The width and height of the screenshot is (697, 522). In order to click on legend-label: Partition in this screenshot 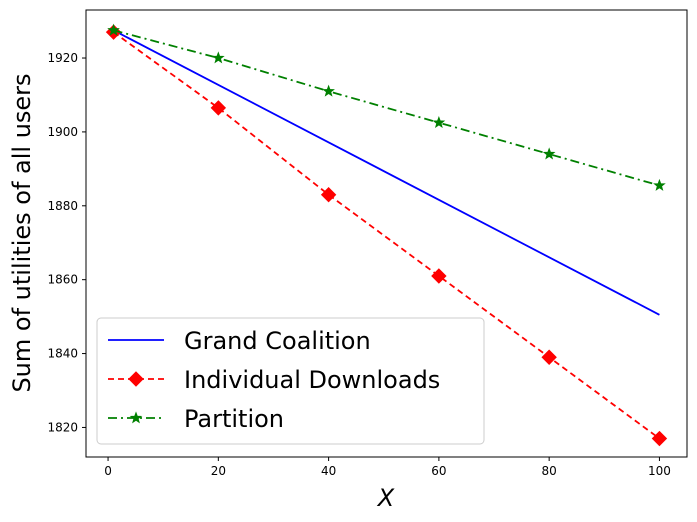, I will do `click(234, 419)`.